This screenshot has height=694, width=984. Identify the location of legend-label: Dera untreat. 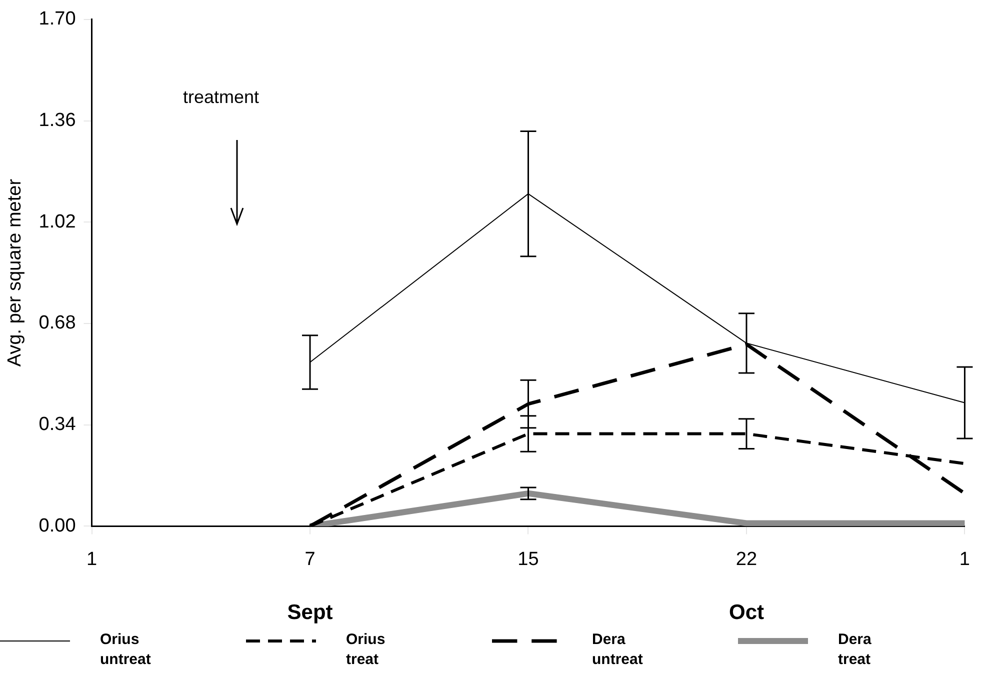
(618, 650).